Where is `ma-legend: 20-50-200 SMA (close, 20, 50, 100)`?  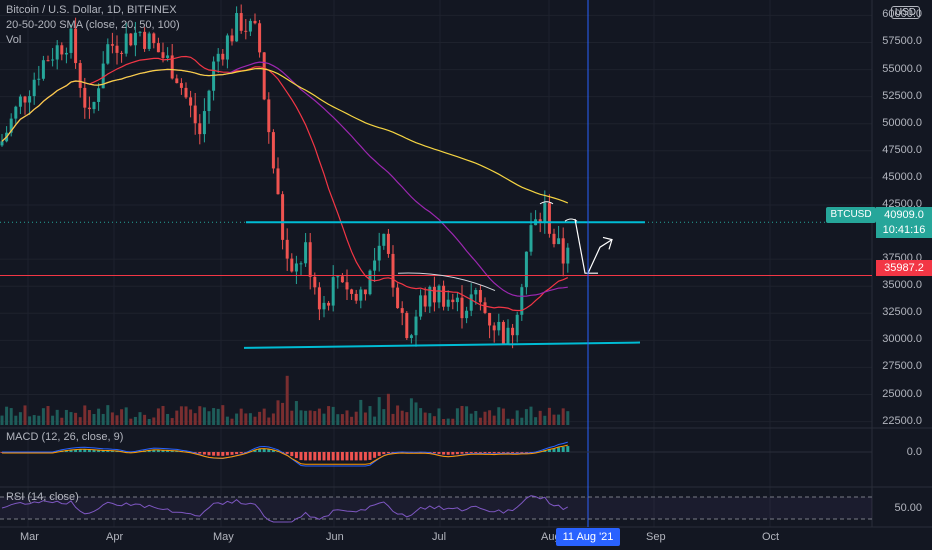
ma-legend: 20-50-200 SMA (close, 20, 50, 100) is located at coordinates (93, 25).